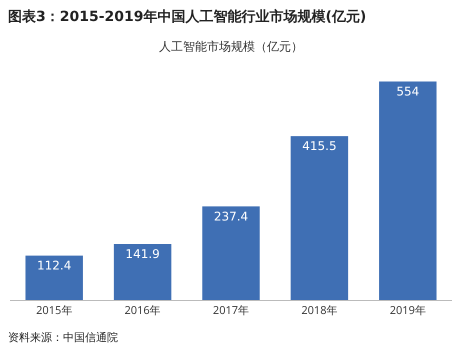 This screenshot has height=355, width=462. I want to click on x-tick-label: 2017年, so click(231, 310).